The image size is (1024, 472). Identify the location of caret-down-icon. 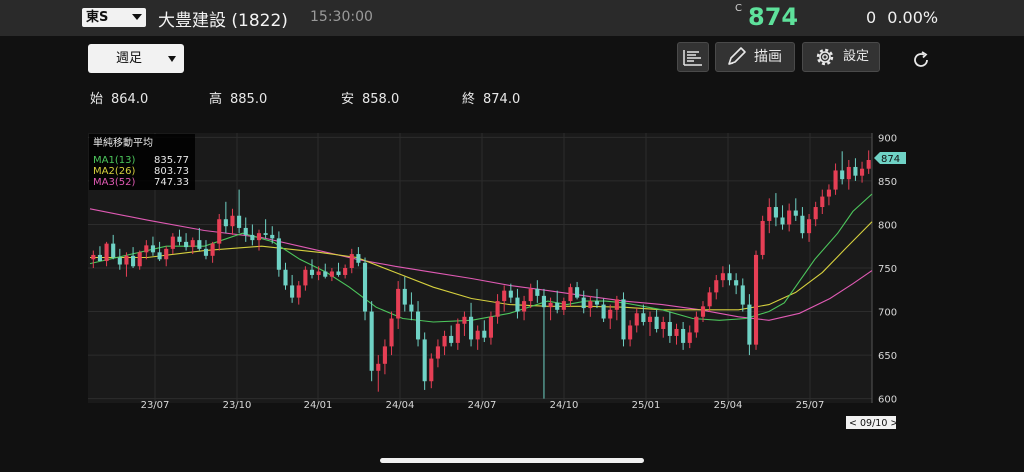
(137, 17).